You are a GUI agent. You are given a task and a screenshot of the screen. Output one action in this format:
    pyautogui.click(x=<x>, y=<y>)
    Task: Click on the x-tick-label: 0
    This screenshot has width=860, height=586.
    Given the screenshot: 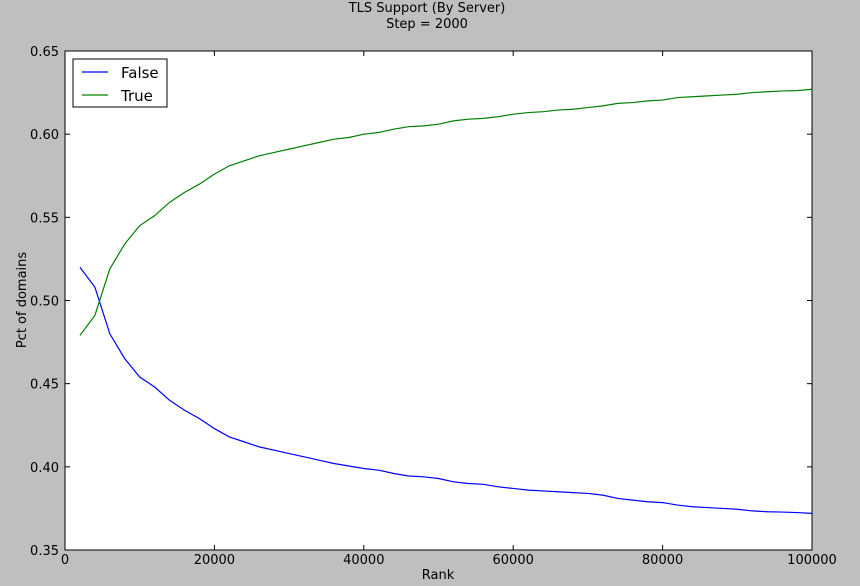 What is the action you would take?
    pyautogui.click(x=65, y=560)
    